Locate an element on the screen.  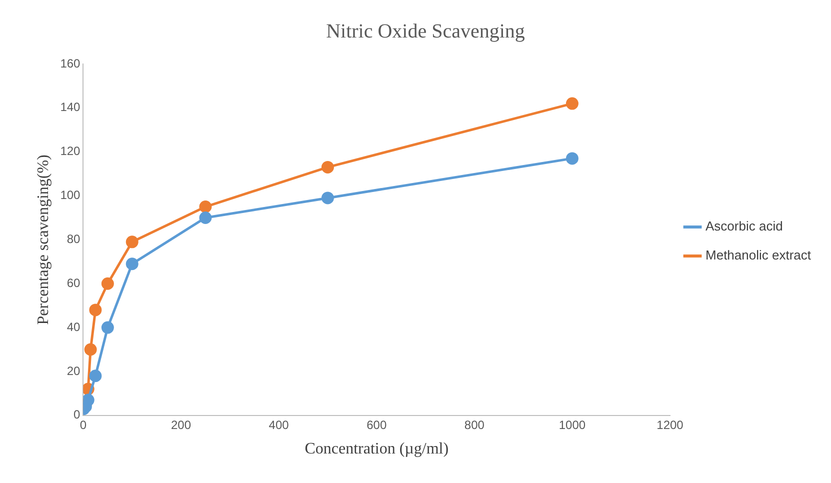
x-tick-label: 600 is located at coordinates (376, 425).